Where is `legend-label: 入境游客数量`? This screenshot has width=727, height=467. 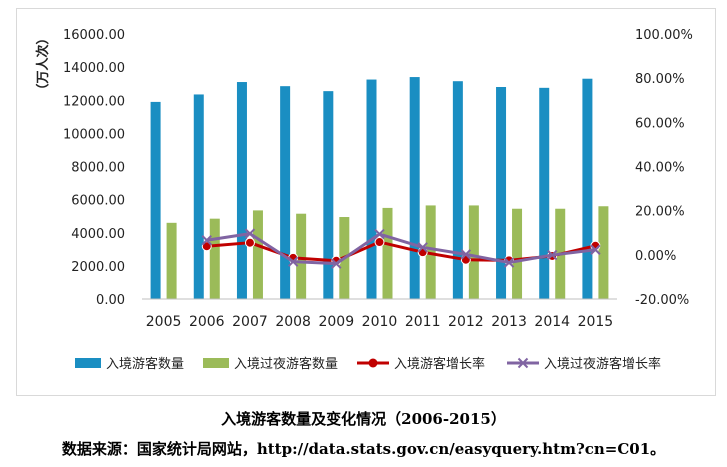
legend-label: 入境游客数量 is located at coordinates (145, 364).